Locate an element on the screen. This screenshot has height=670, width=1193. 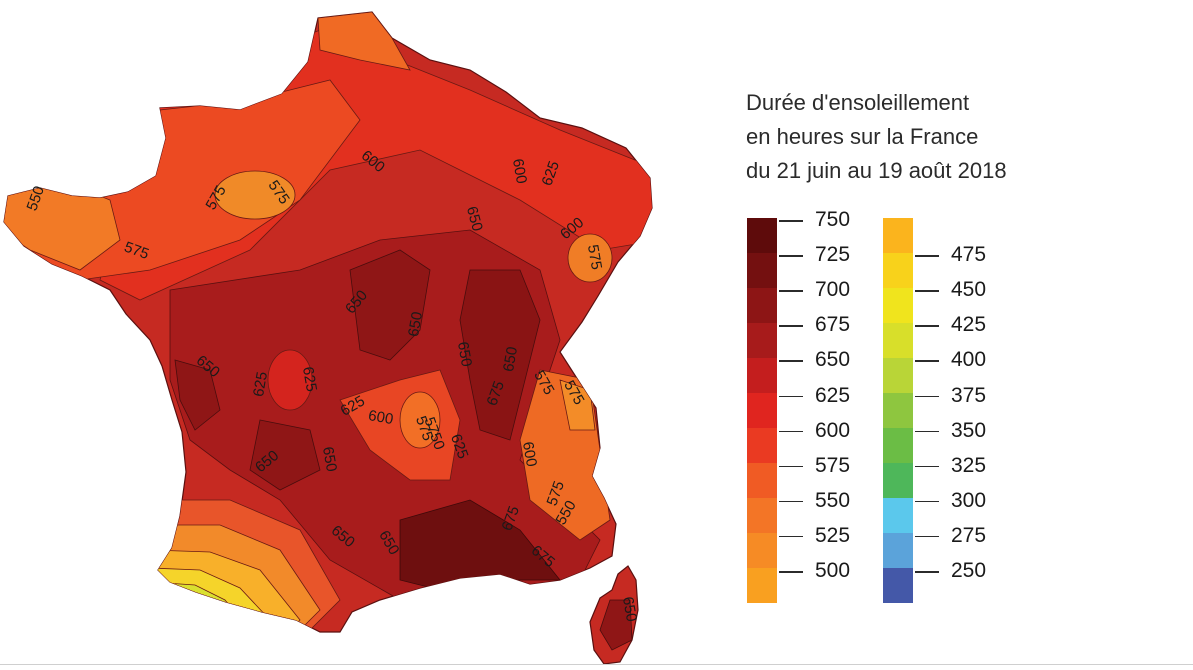
bottom-divider is located at coordinates (596, 664).